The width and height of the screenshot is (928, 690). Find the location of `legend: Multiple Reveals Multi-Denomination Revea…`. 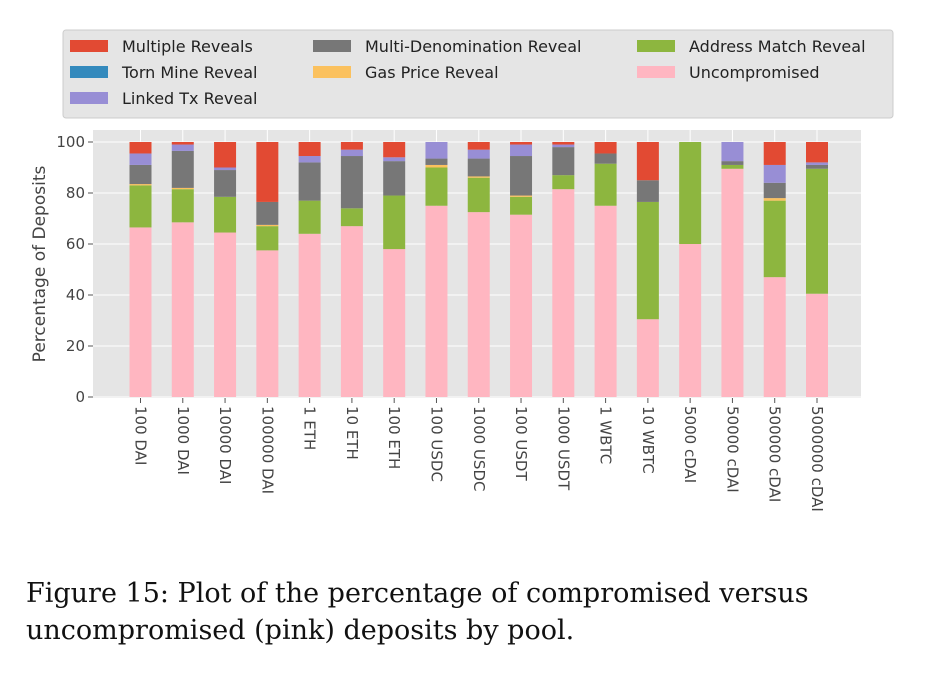

legend: Multiple Reveals Multi-Denomination Revea… is located at coordinates (478, 74).